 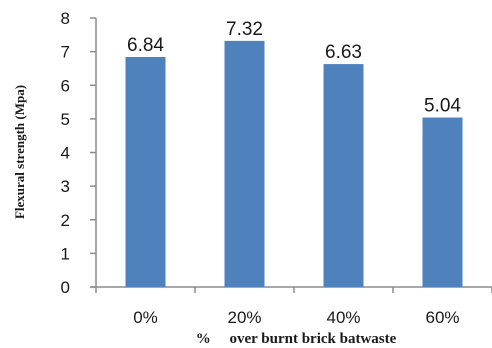 I want to click on x-axis: 0% 20% 40% 60%, so click(x=291, y=306).